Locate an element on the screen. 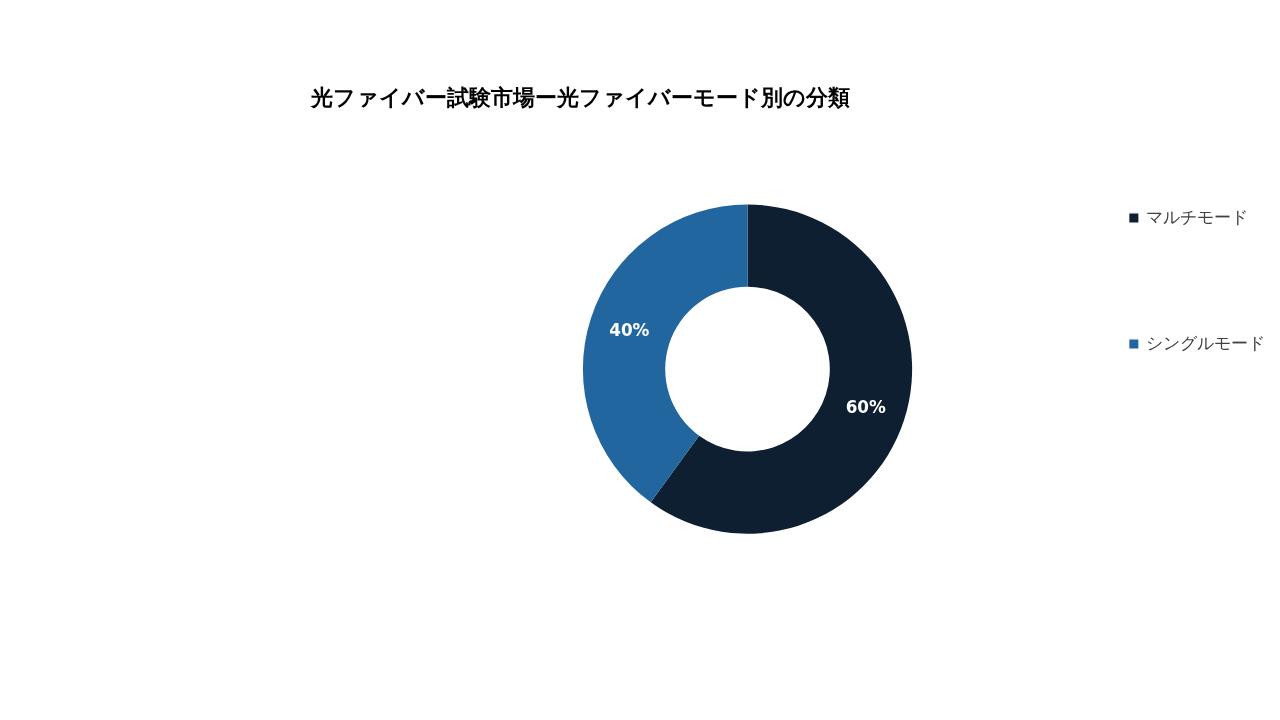  data-label: 40% is located at coordinates (629, 329).